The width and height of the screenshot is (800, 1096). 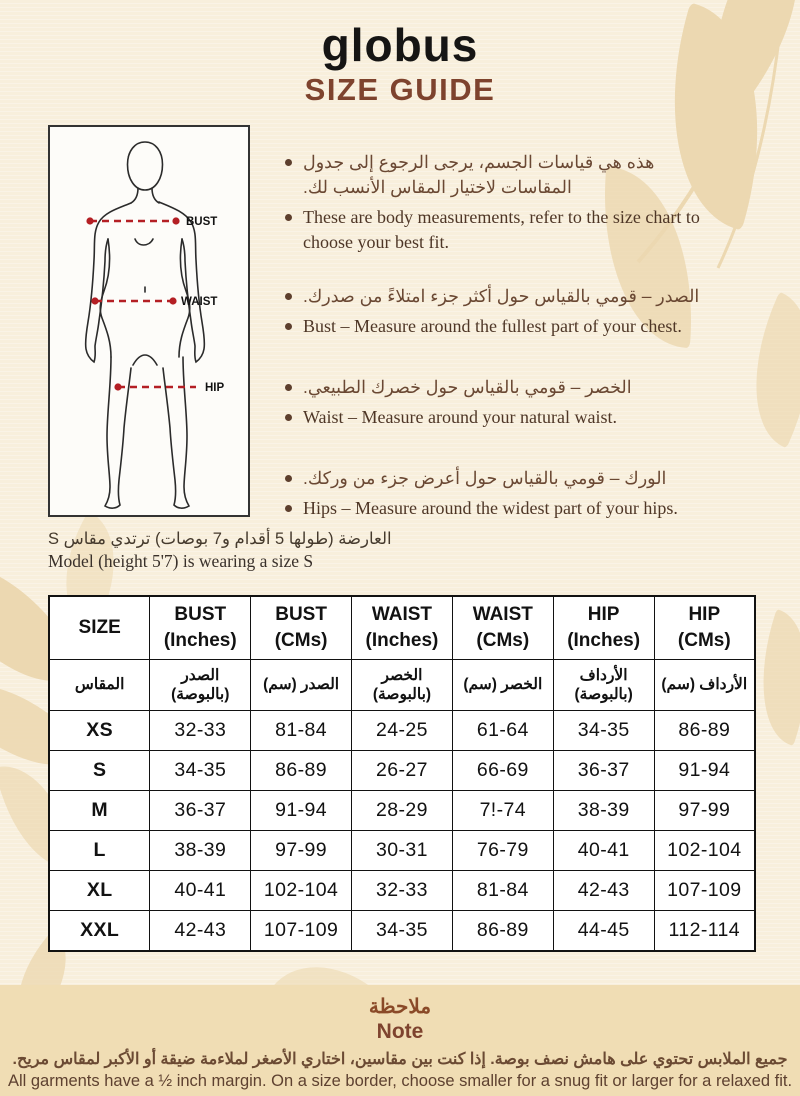 What do you see at coordinates (181, 561) in the screenshot?
I see `model-note-en: Model (height 5'7) is wearing a size S` at bounding box center [181, 561].